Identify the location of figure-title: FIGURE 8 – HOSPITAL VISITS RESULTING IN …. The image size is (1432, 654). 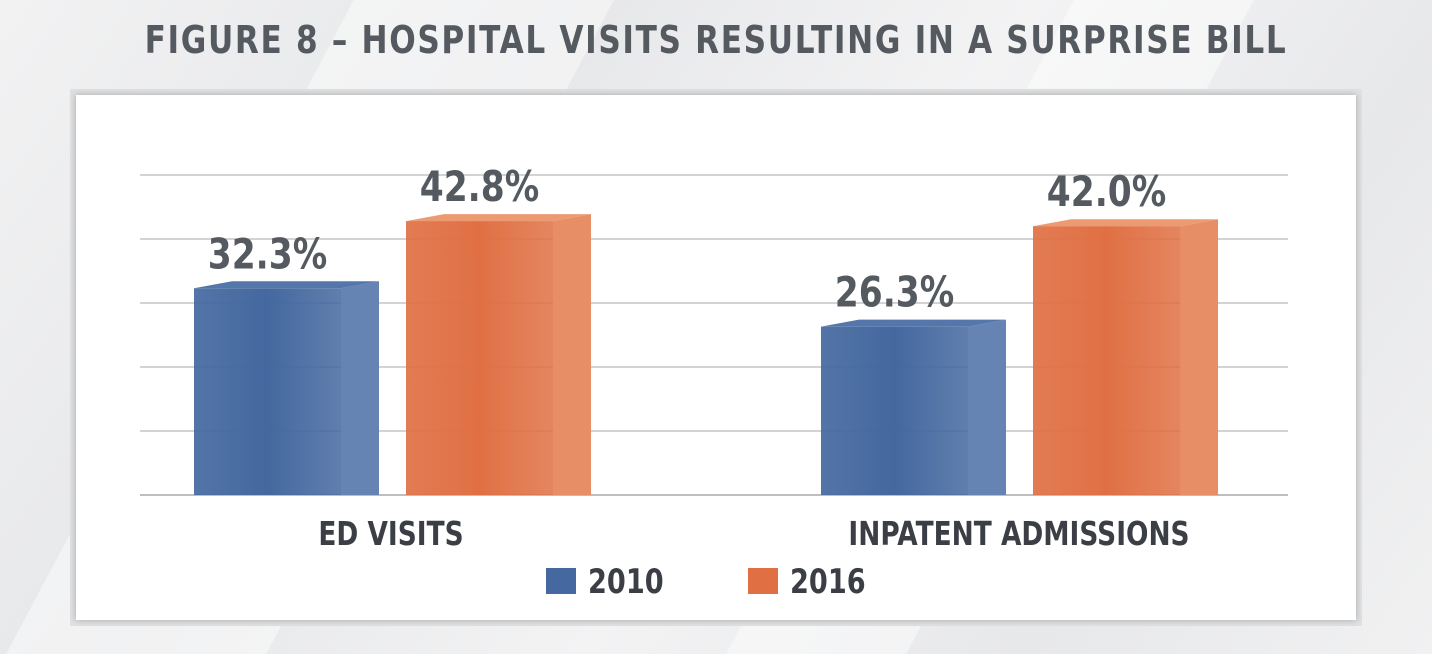
(716, 40).